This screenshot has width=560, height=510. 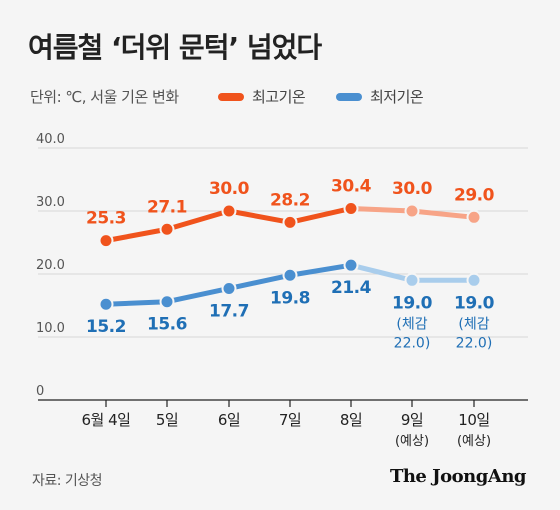 What do you see at coordinates (50, 265) in the screenshot?
I see `y-tick-label: 20.0` at bounding box center [50, 265].